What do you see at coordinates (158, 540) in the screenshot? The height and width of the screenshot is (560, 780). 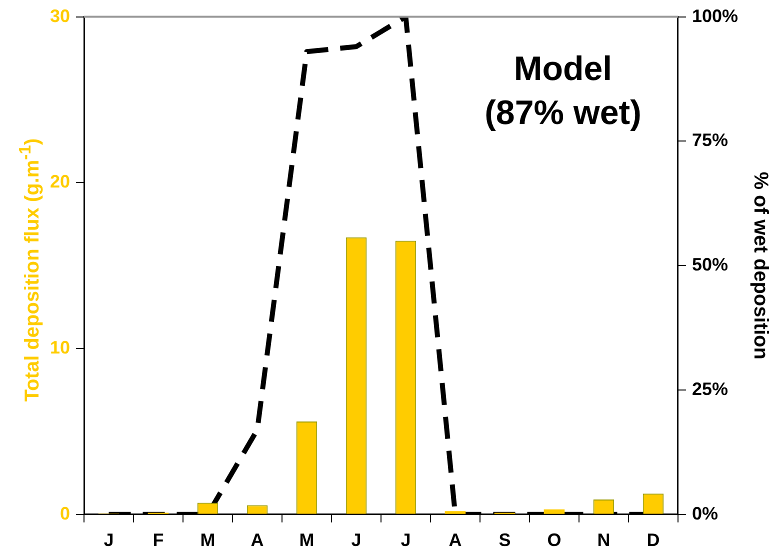 I see `x-tick-label: F` at bounding box center [158, 540].